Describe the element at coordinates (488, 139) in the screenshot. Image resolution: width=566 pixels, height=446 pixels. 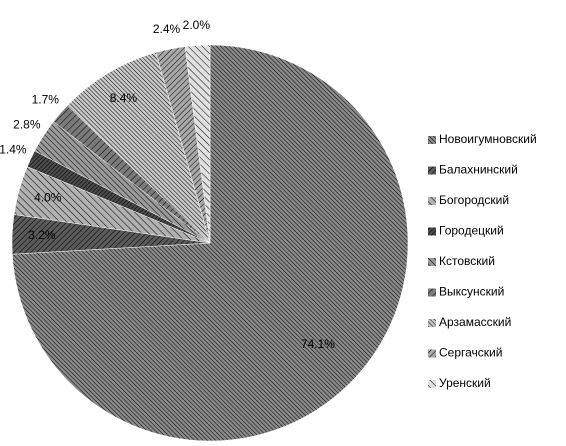
I see `legend-label: Новоигумновский` at that location.